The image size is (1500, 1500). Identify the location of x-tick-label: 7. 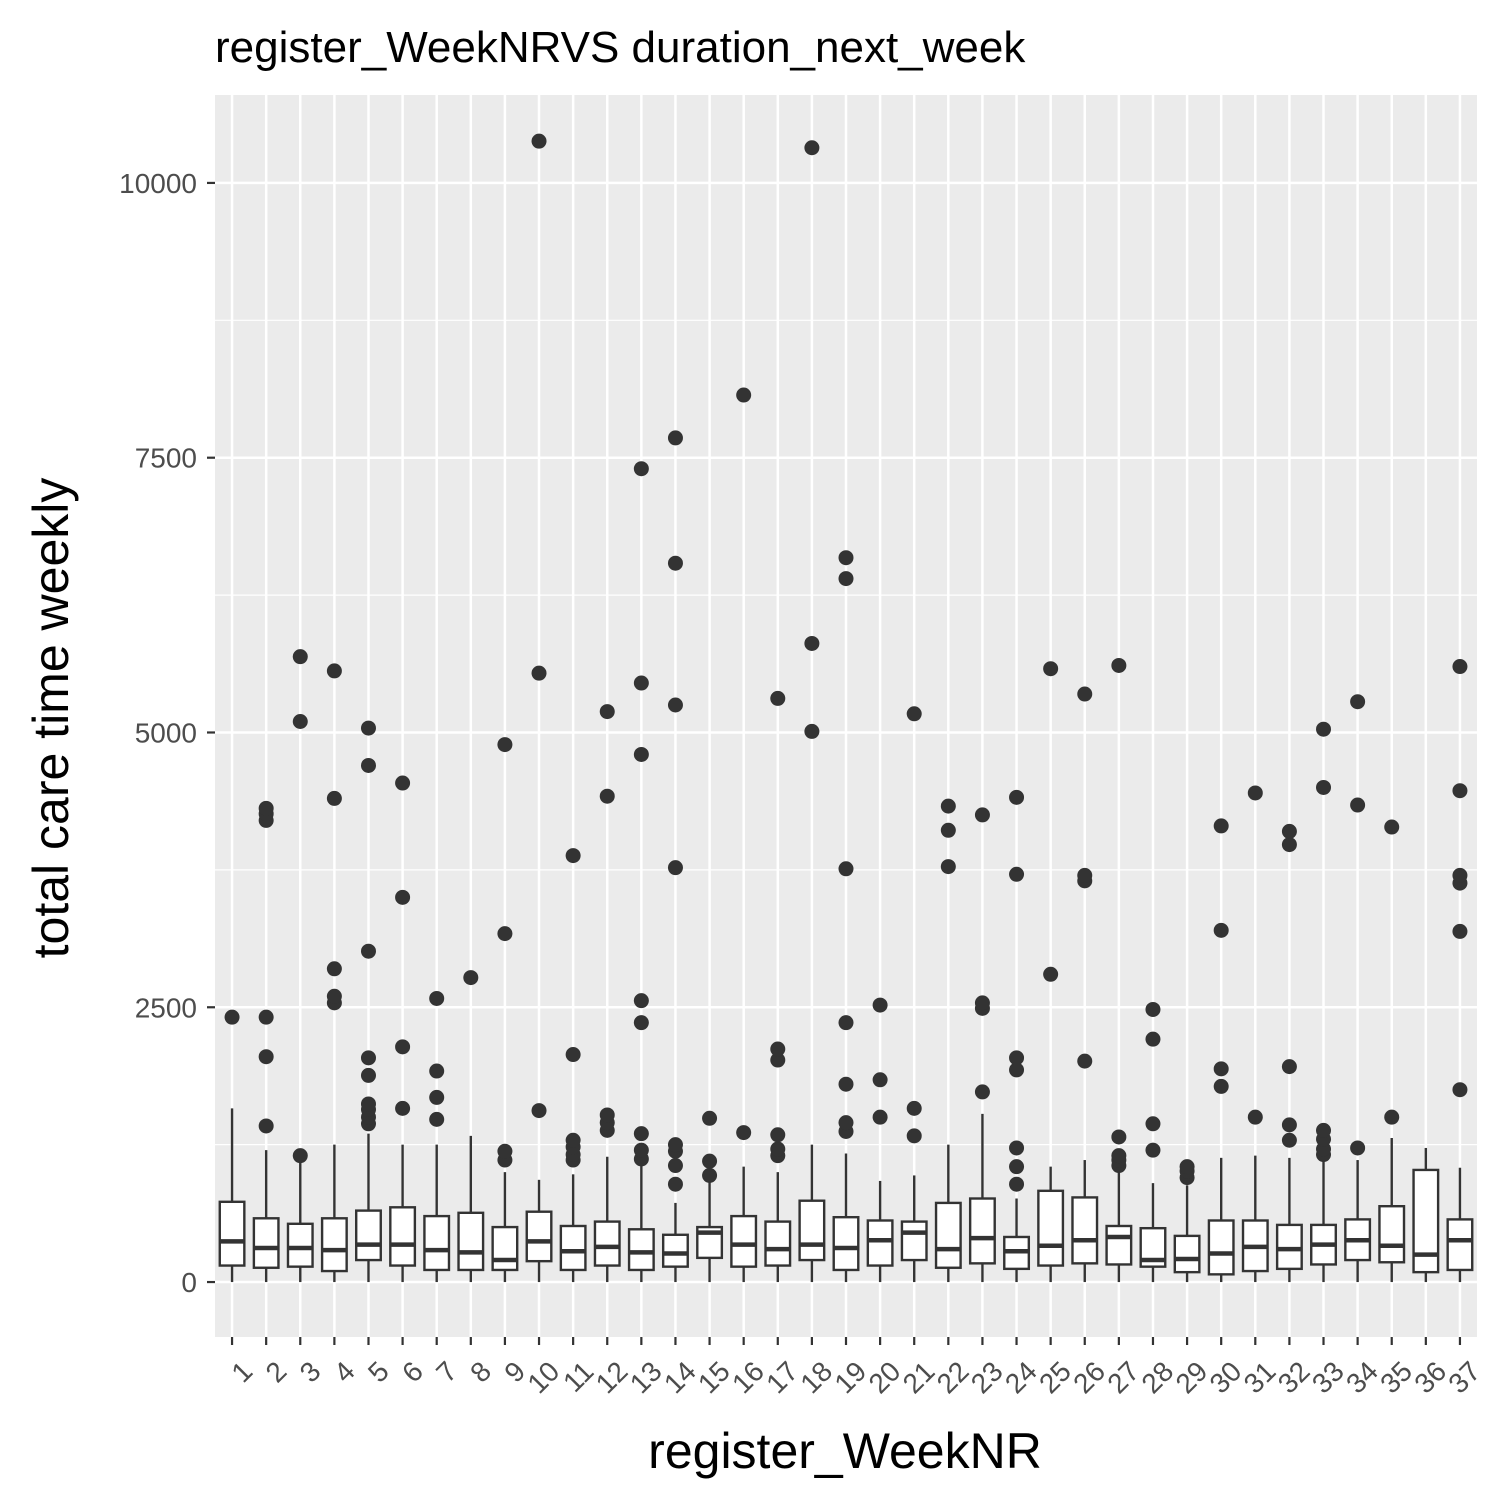
(446, 1371).